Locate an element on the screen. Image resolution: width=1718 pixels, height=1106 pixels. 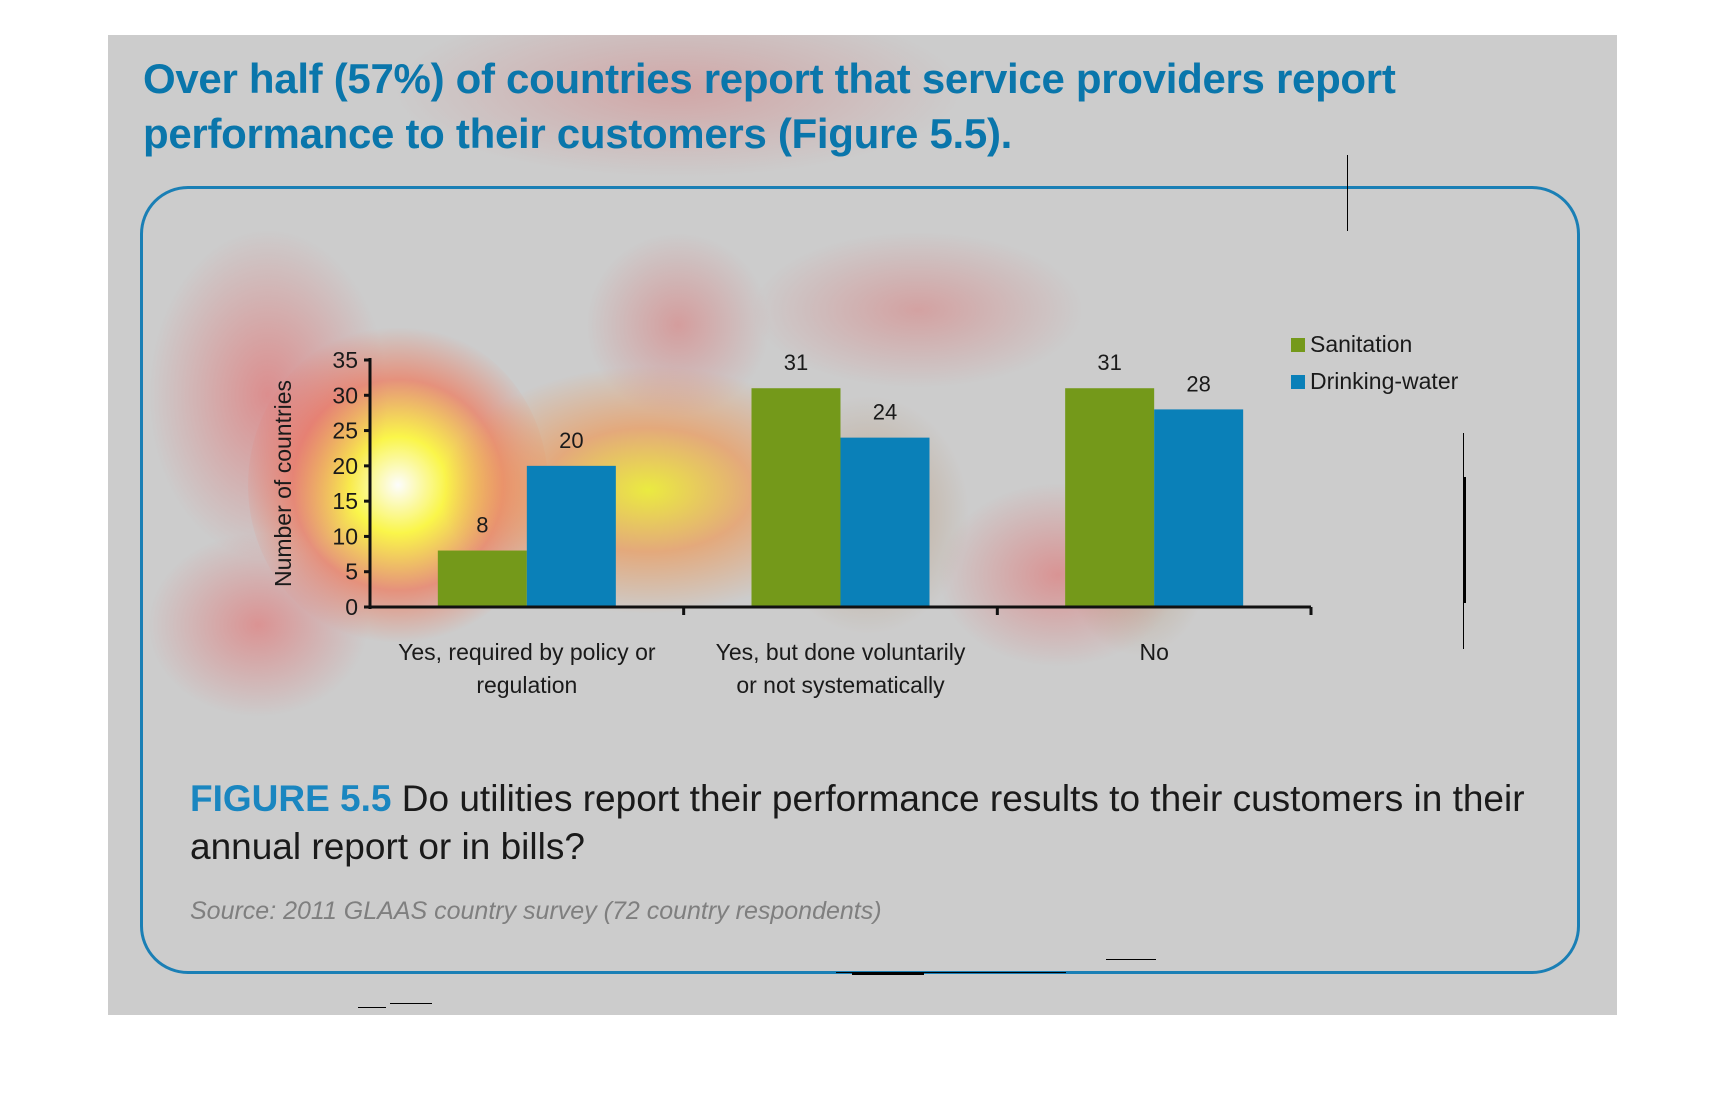
figure-label: FIGURE 5.5 is located at coordinates (291, 798).